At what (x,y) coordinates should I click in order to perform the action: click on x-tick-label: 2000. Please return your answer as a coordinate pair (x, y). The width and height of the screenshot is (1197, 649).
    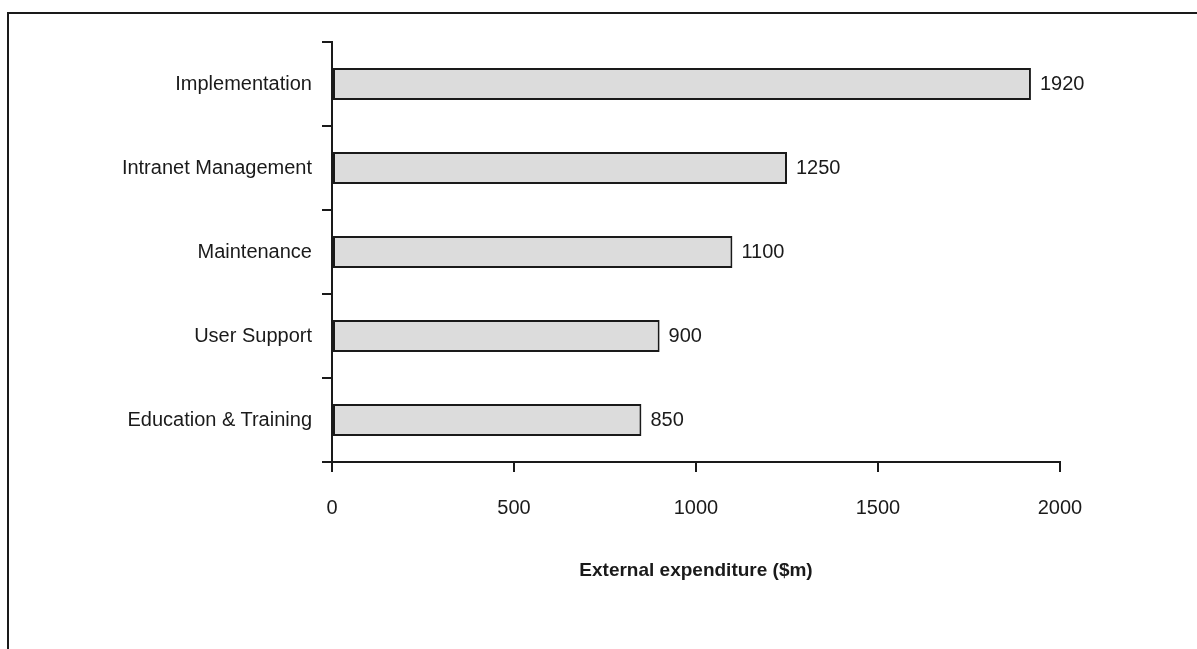
    Looking at the image, I should click on (1060, 506).